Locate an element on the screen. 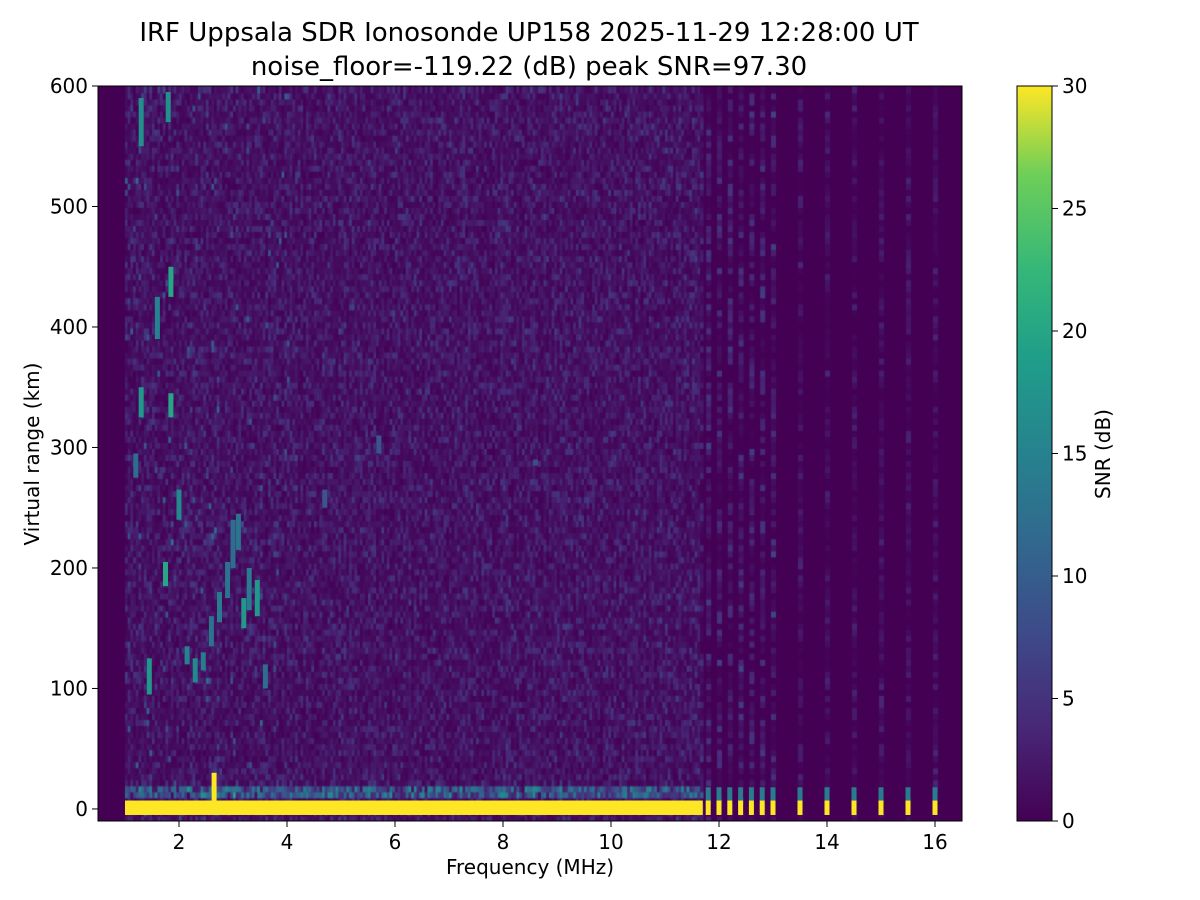 This screenshot has height=900, width=1200. y-tick-label: 400 is located at coordinates (69, 327).